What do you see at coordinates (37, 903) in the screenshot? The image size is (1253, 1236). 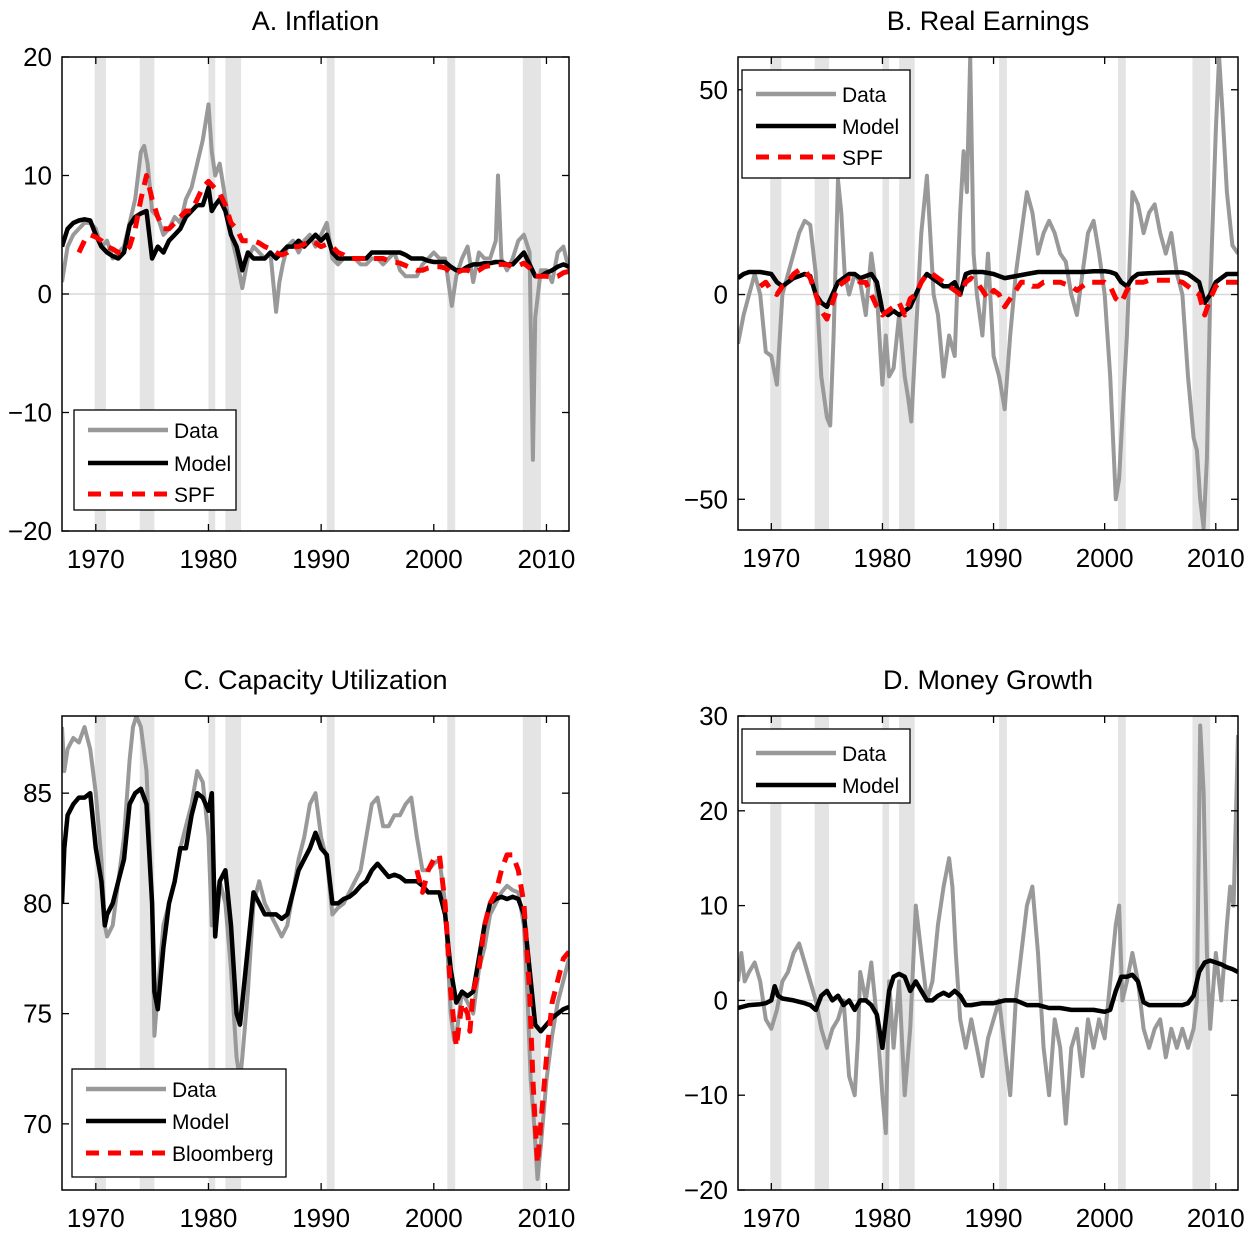 I see `y-tick-label: 80` at bounding box center [37, 903].